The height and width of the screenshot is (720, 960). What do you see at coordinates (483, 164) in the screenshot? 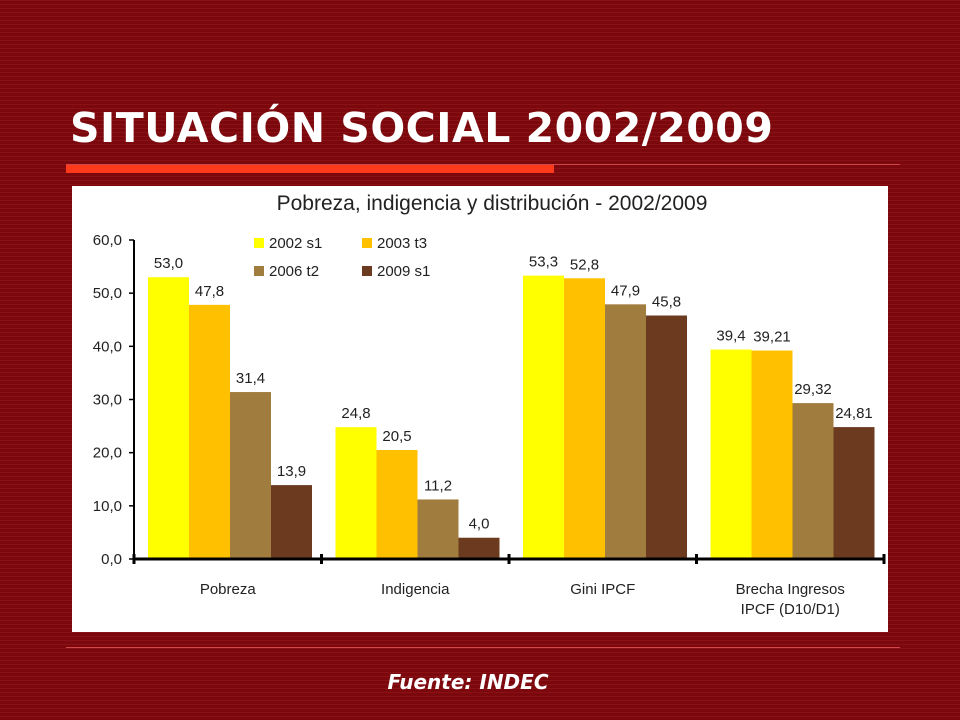
I see `title-rule` at bounding box center [483, 164].